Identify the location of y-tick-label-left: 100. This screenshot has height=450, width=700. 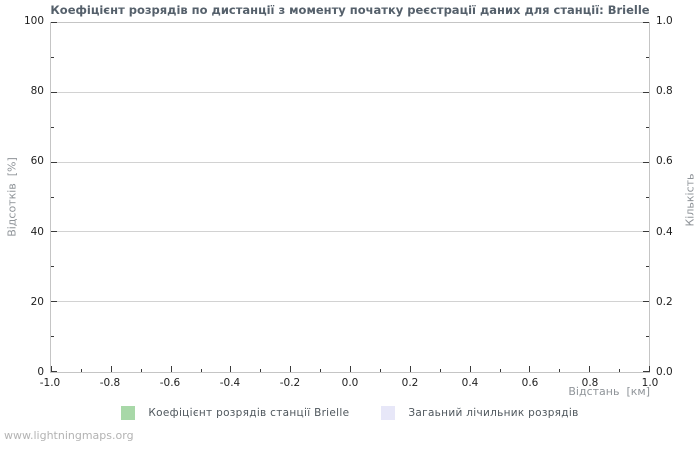
(33, 21).